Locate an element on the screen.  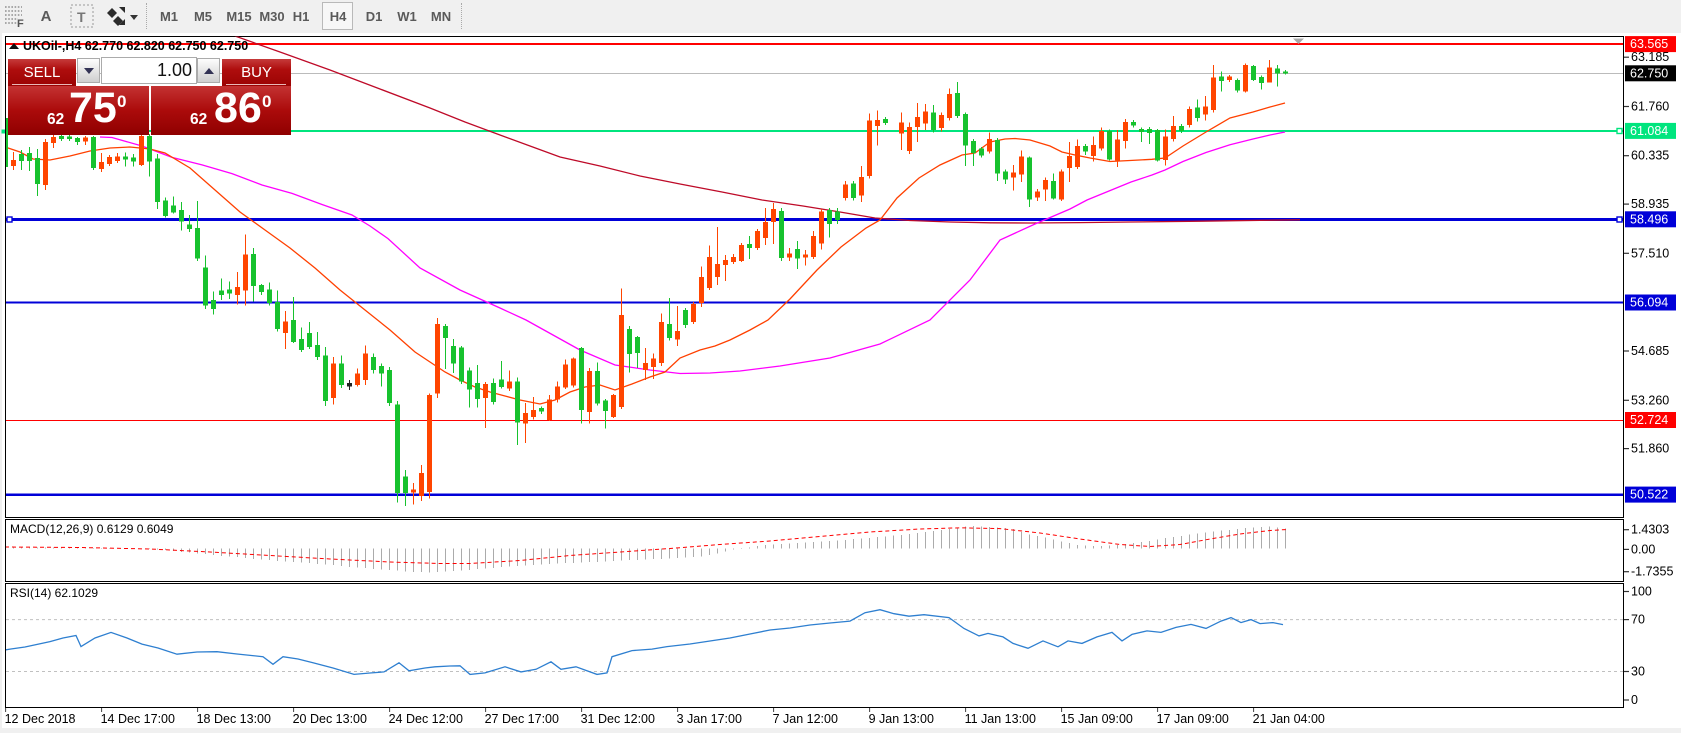
svg-text: 31 Dec 12:00 is located at coordinates (618, 719).